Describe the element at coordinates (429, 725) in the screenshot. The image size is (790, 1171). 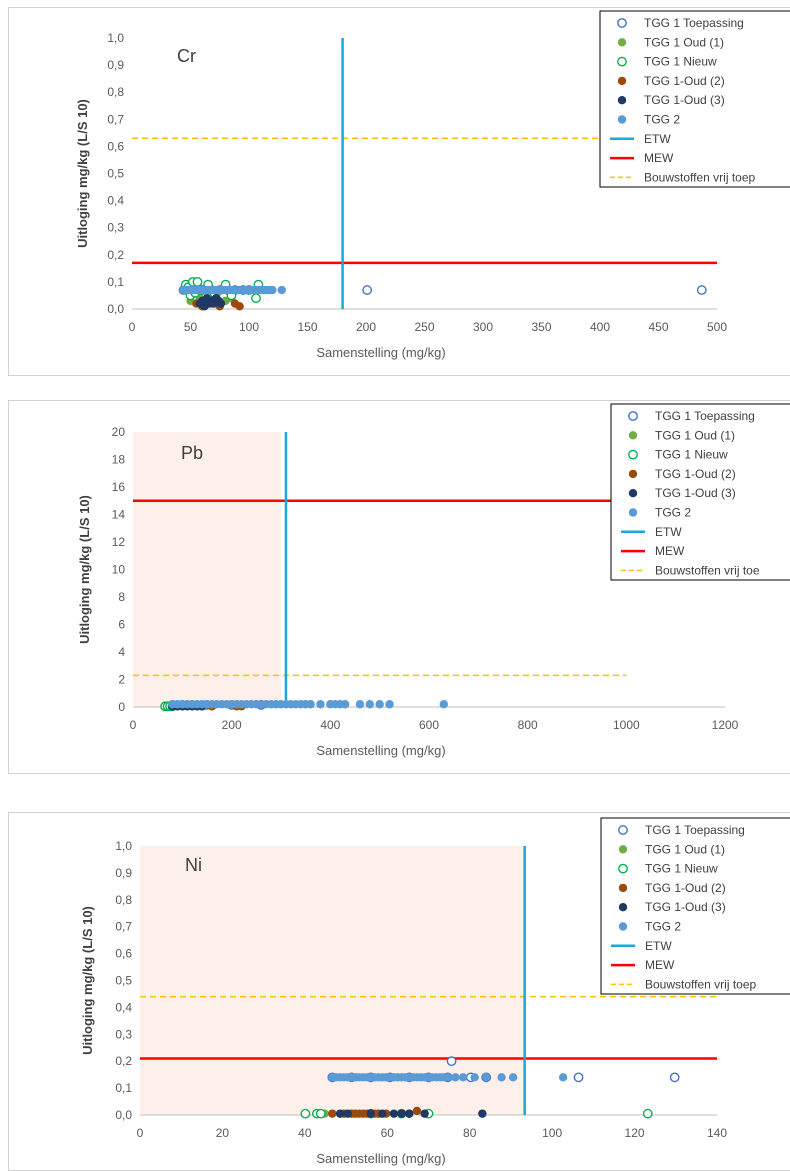
I see `x-tick-label: 600` at that location.